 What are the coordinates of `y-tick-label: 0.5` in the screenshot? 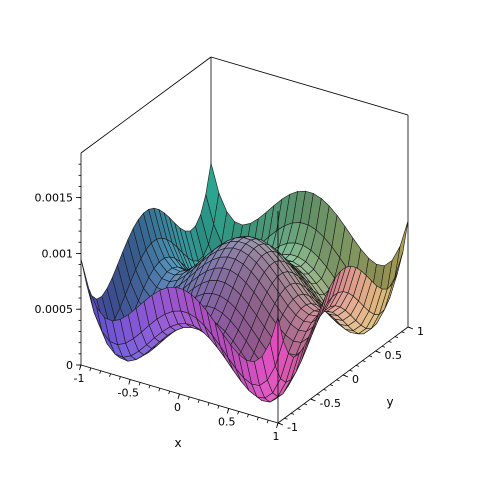 It's located at (394, 355).